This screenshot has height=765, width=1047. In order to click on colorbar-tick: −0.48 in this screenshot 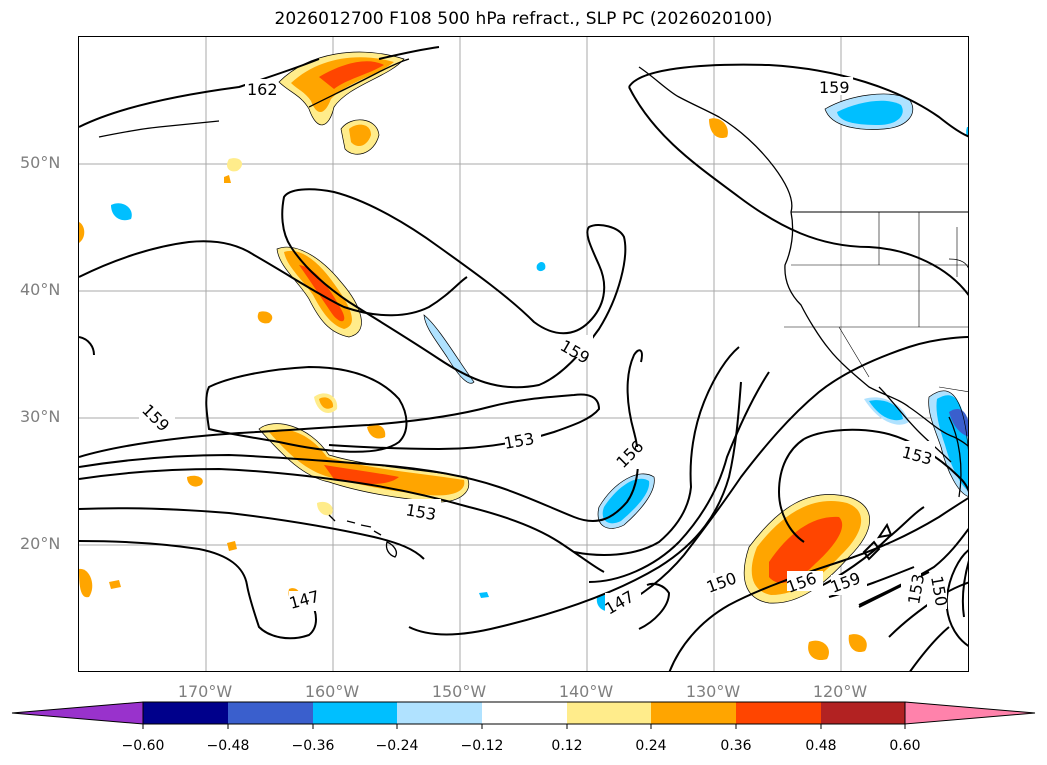, I will do `click(228, 746)`.